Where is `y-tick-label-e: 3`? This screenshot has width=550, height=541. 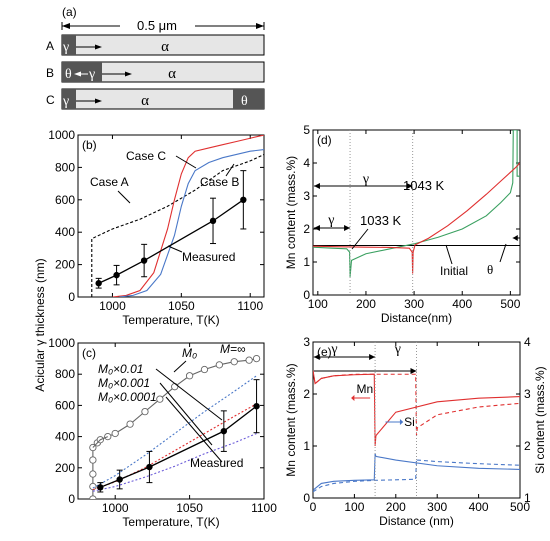 y-tick-label-e: 3 is located at coordinates (306, 342).